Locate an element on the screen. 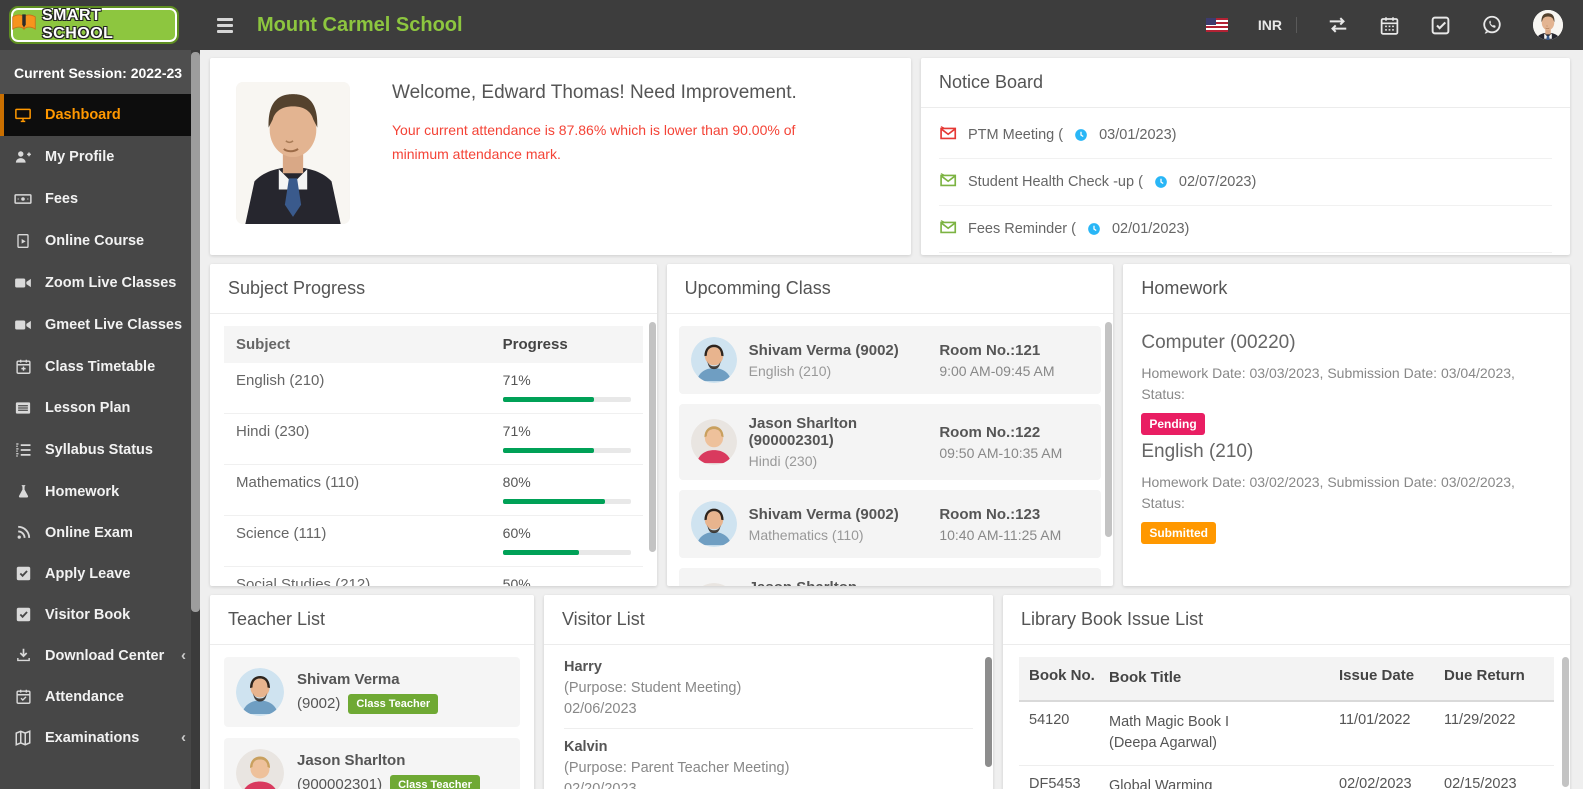  column-header-progress: Progress is located at coordinates (535, 344).